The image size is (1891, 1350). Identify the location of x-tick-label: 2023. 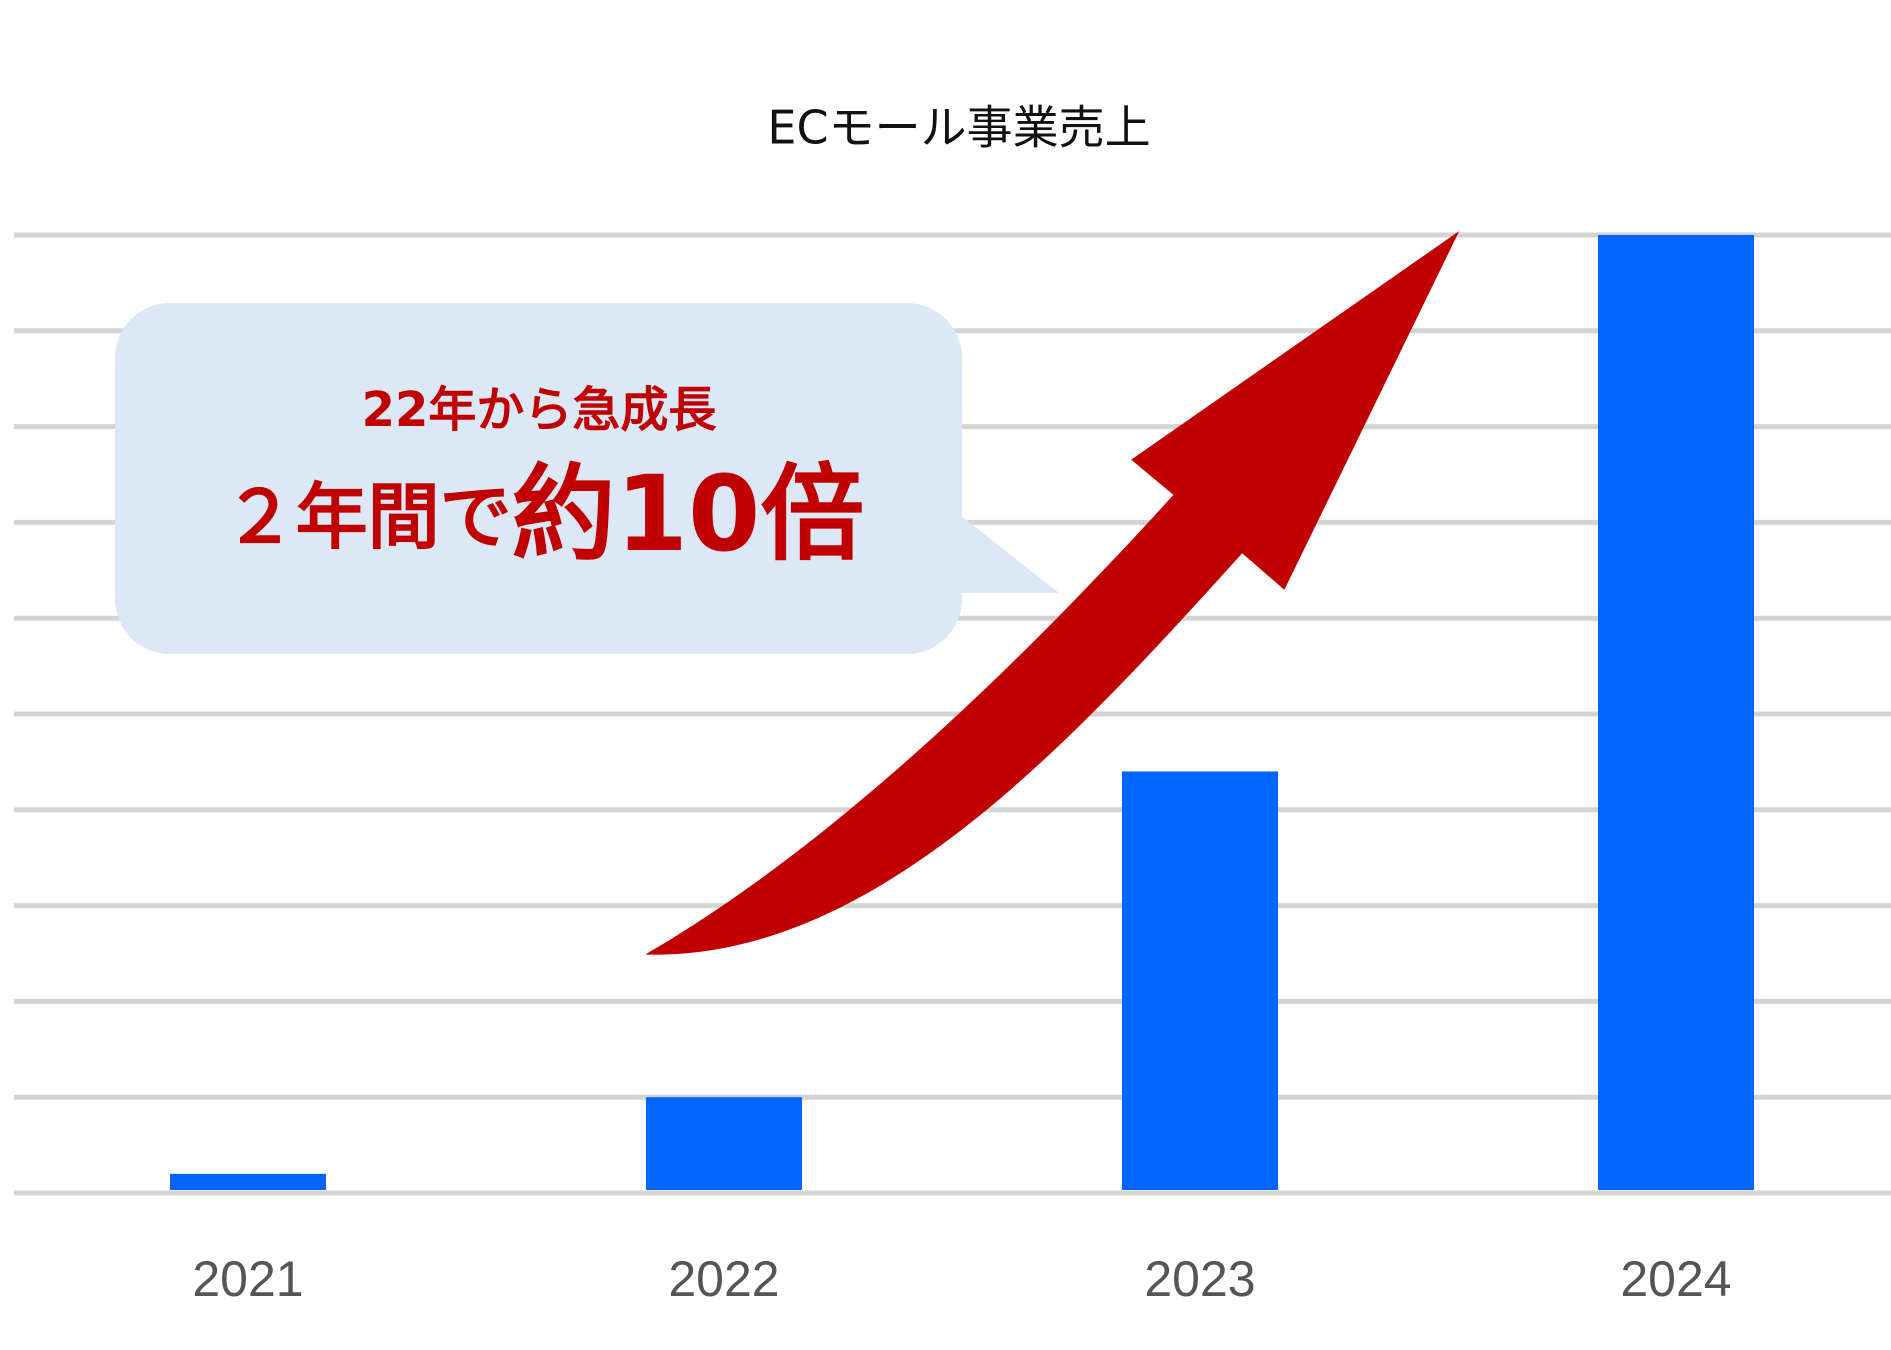
(1199, 1279).